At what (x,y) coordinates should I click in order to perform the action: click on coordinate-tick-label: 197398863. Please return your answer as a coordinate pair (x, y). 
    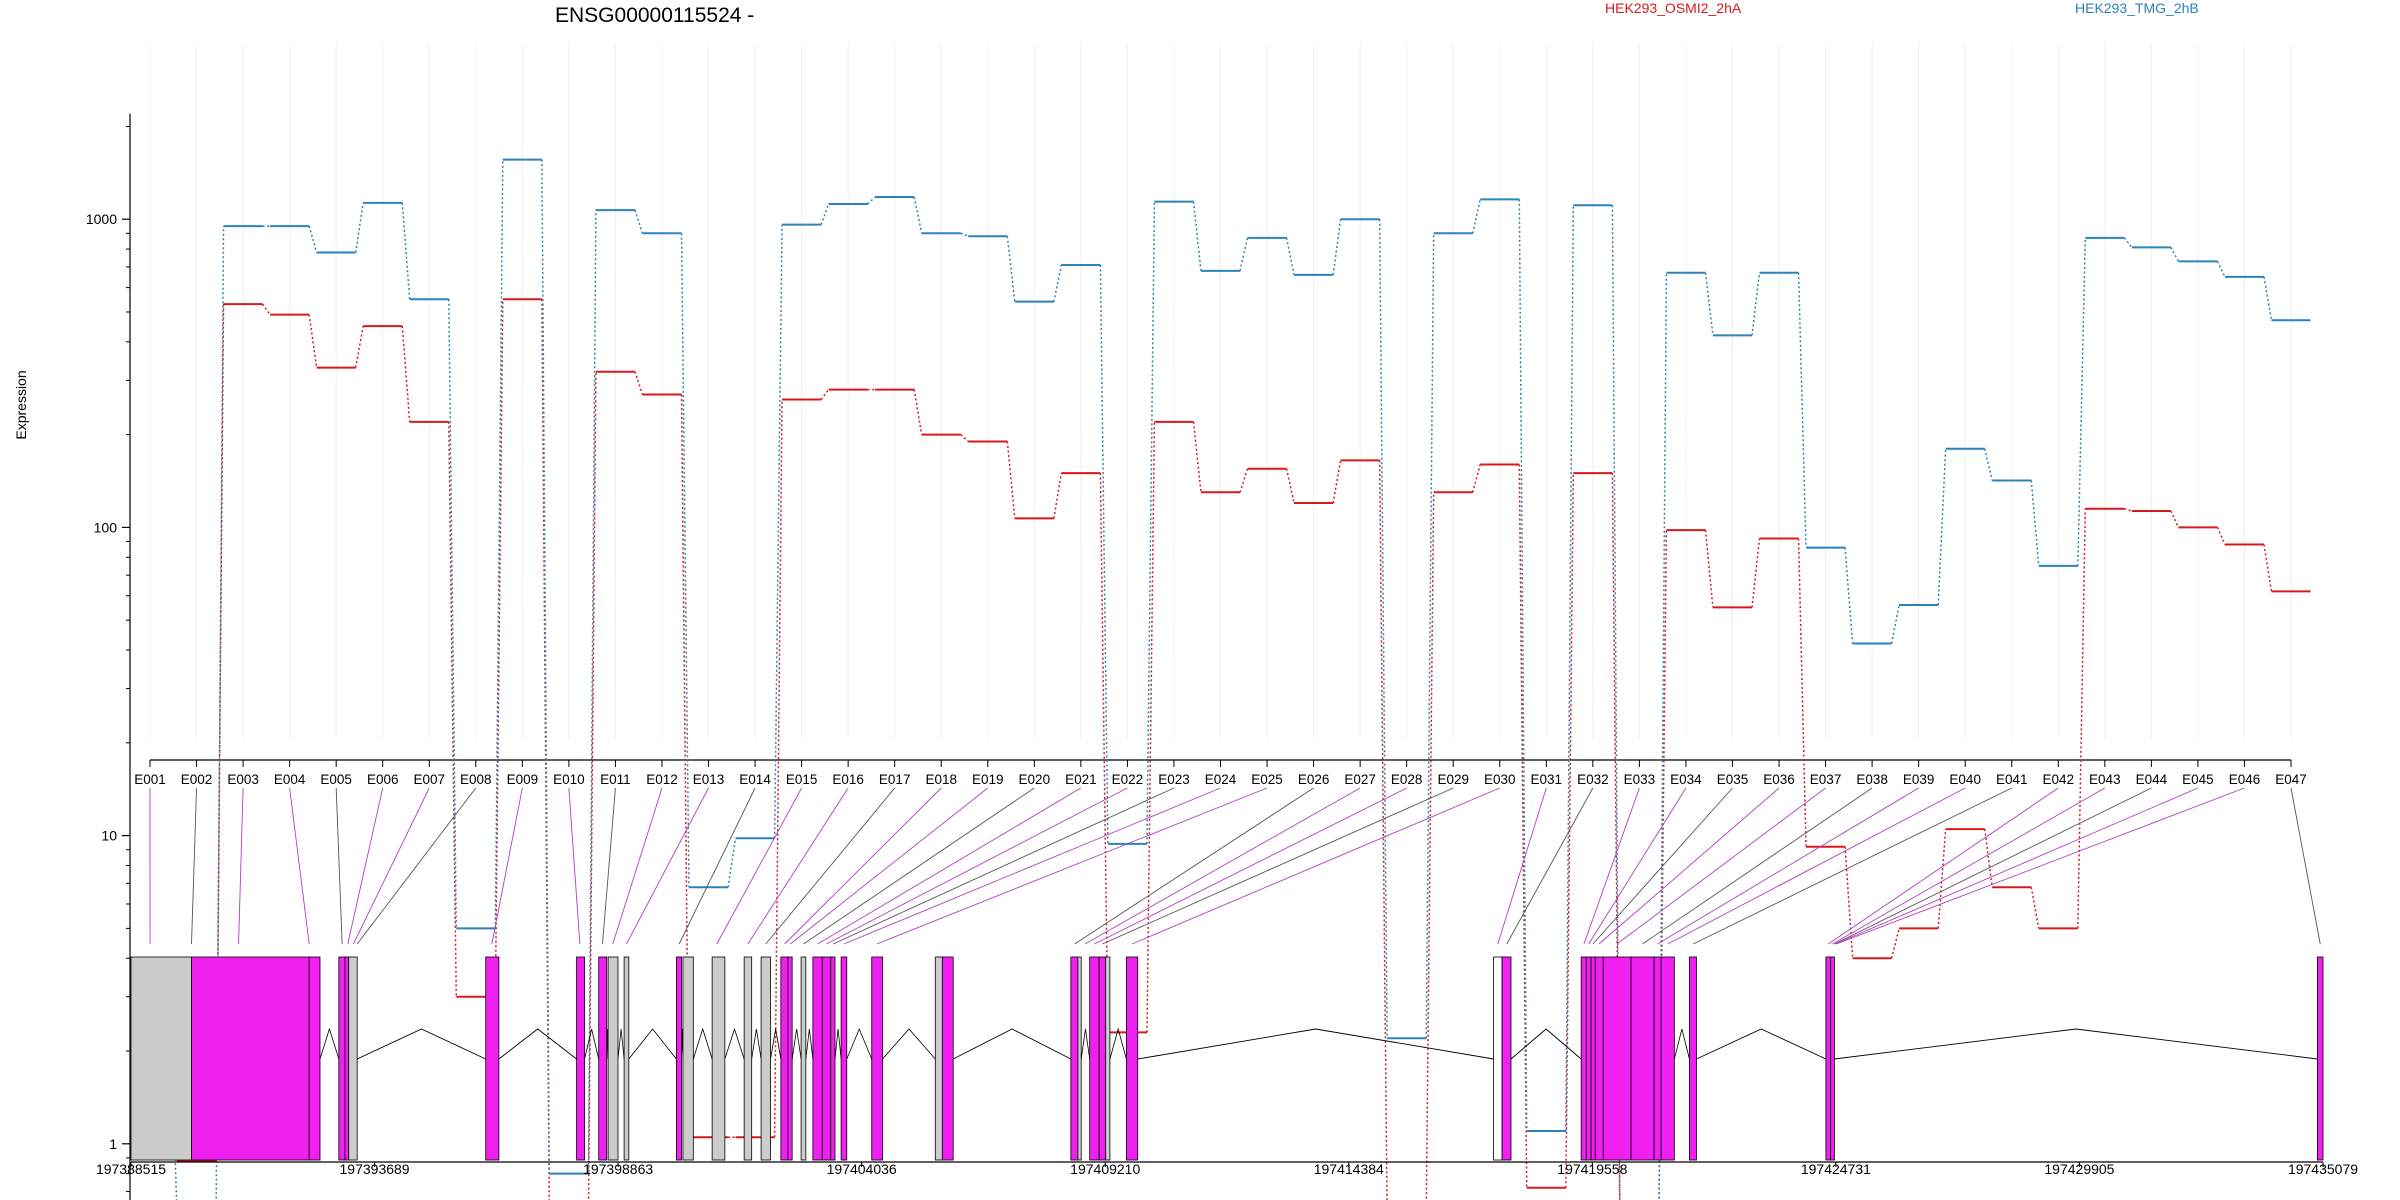
    Looking at the image, I should click on (618, 1169).